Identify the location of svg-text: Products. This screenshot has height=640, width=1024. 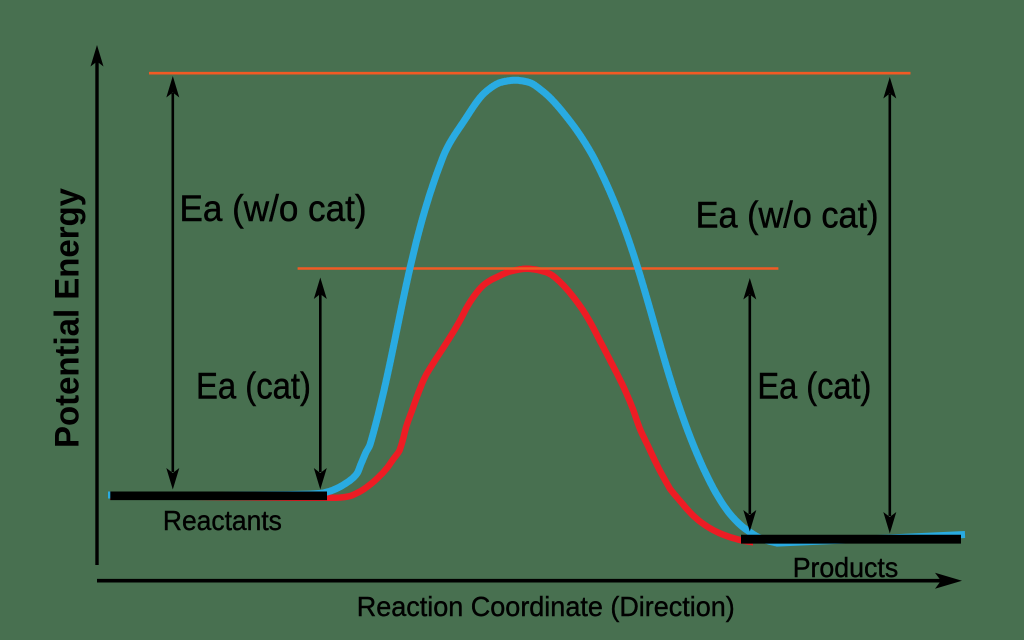
(846, 567).